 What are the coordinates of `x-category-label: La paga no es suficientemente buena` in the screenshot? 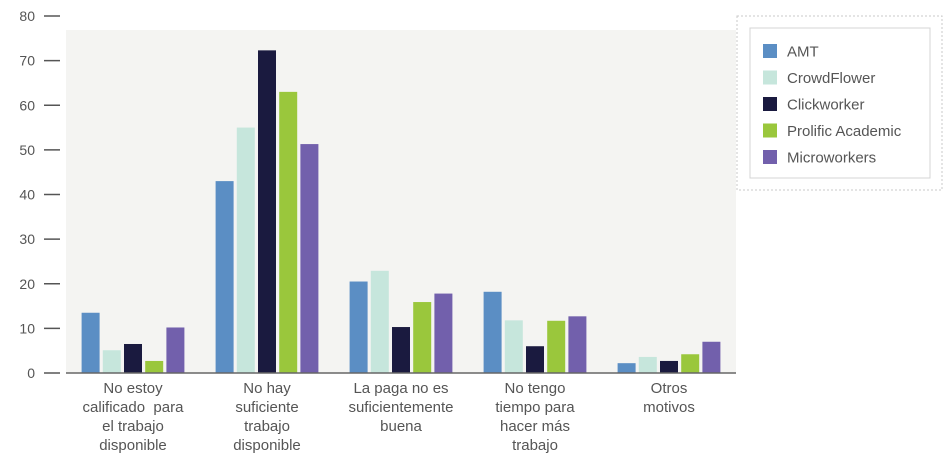 It's located at (400, 407).